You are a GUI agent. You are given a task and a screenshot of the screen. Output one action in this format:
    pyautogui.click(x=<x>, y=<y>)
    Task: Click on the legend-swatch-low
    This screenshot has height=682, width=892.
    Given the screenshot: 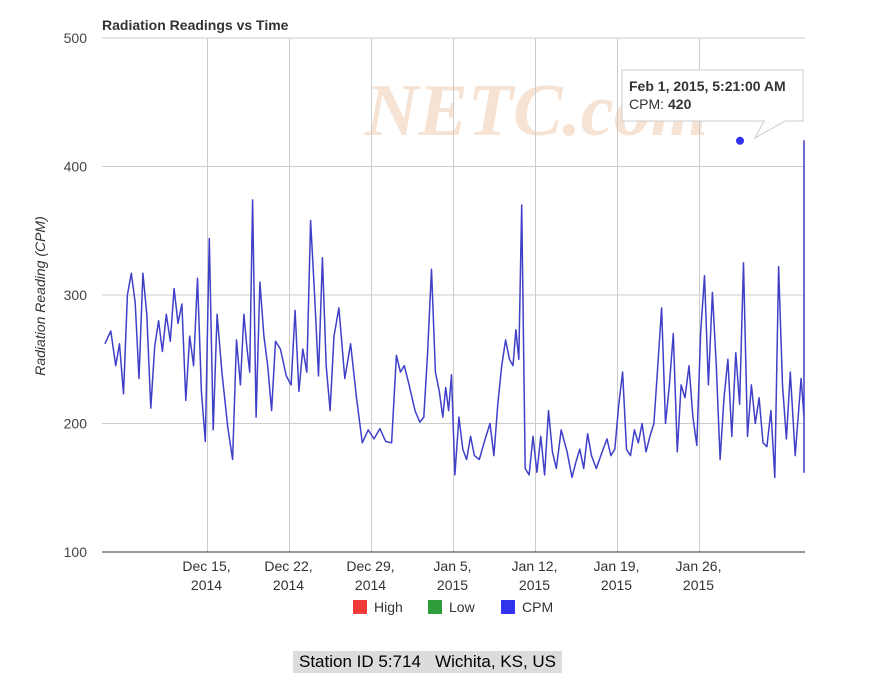 What is the action you would take?
    pyautogui.click(x=435, y=607)
    